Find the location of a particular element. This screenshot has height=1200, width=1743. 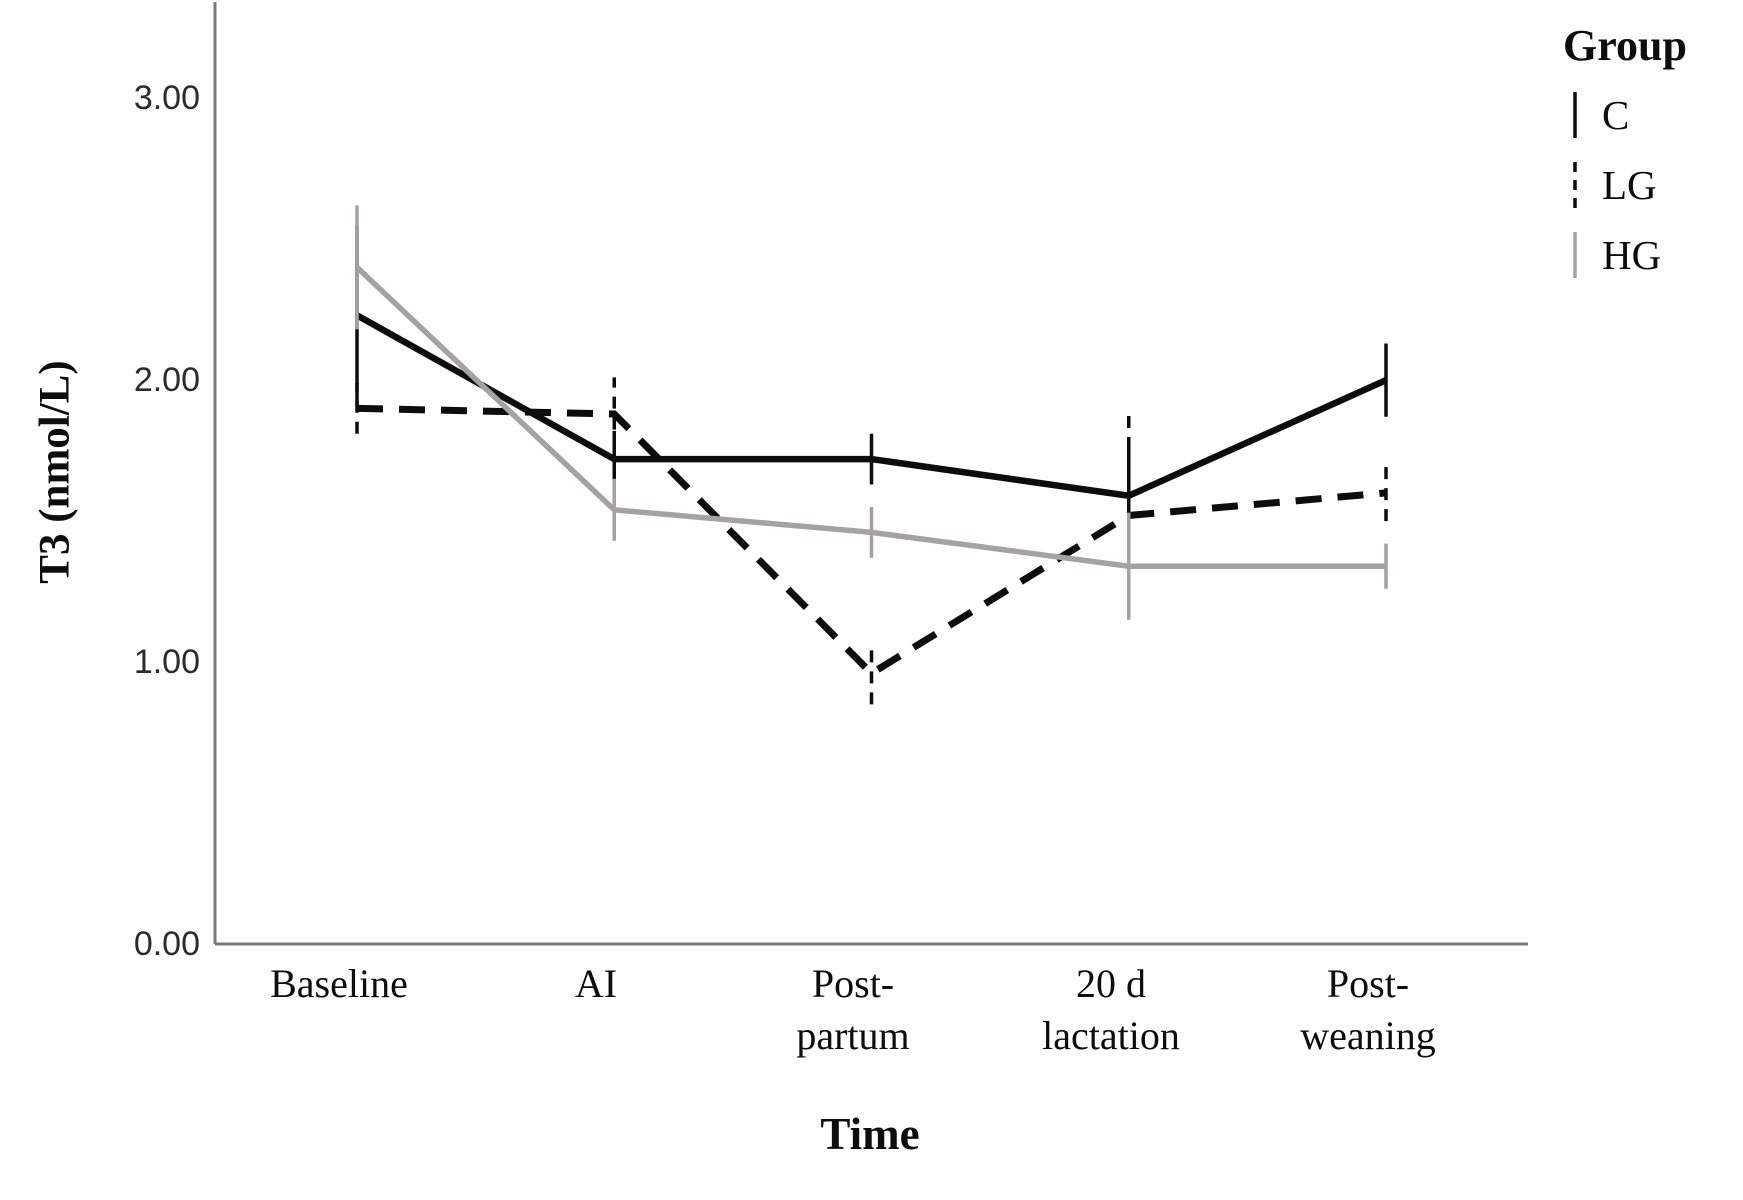

legend-item-lg: LG is located at coordinates (1640, 185).